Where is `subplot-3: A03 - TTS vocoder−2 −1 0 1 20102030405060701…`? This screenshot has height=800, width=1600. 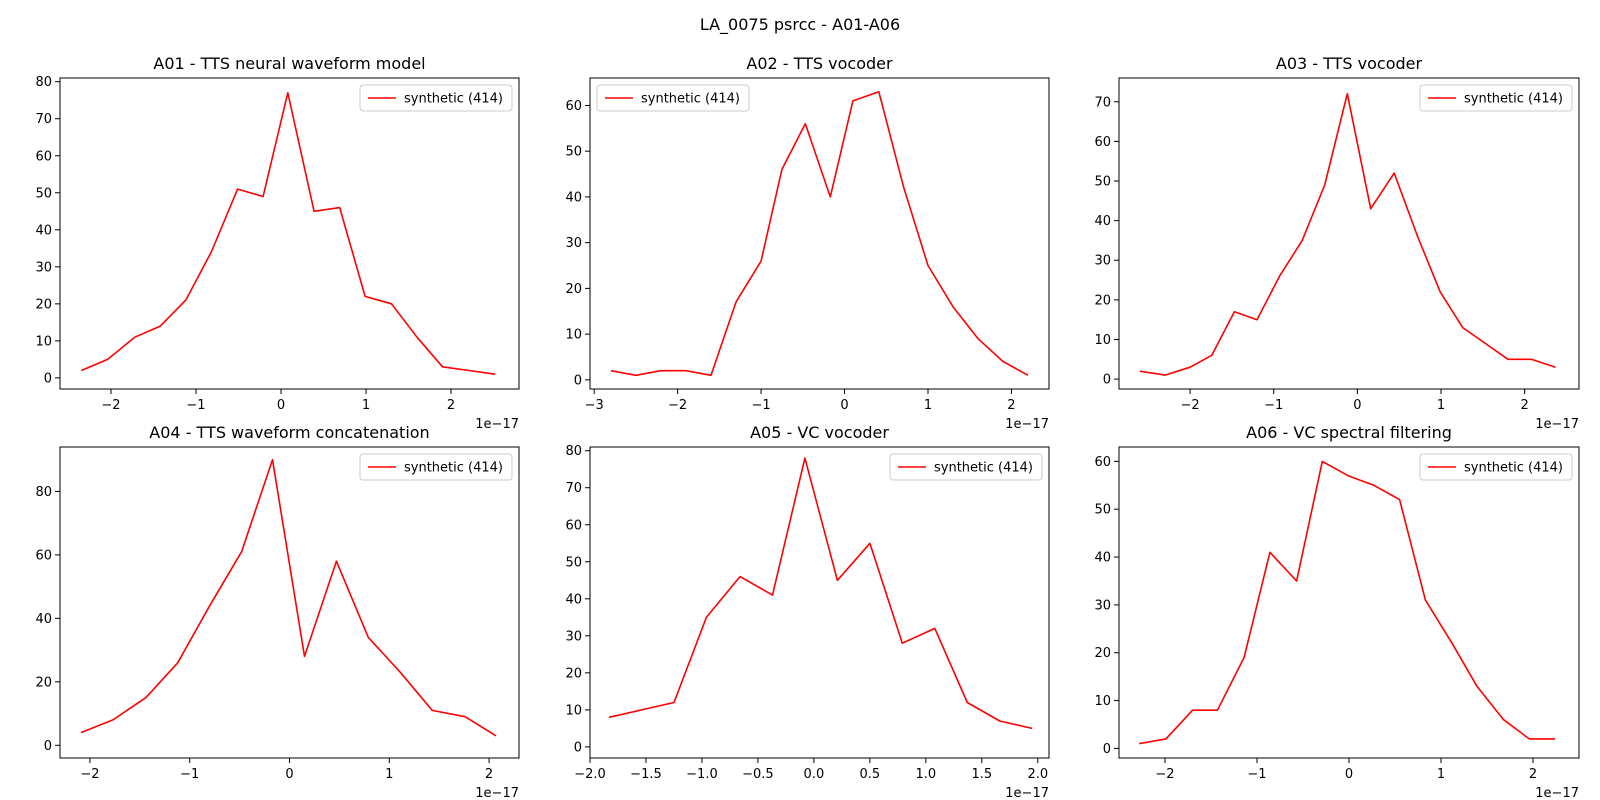
subplot-3: A03 - TTS vocoder−2 −1 0 1 20102030405060701… is located at coordinates (1337, 243).